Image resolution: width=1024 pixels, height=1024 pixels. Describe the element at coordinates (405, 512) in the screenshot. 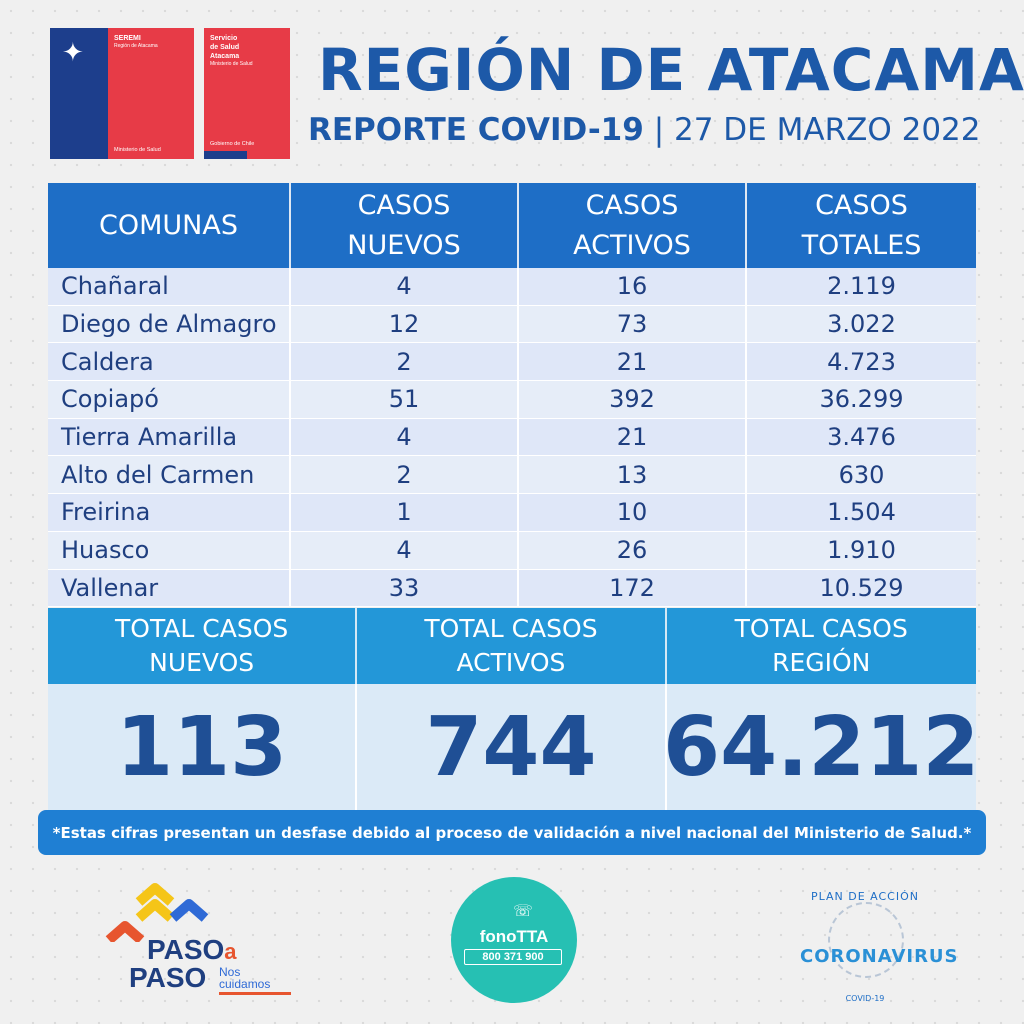

I see `cell-nuevos: 1` at that location.